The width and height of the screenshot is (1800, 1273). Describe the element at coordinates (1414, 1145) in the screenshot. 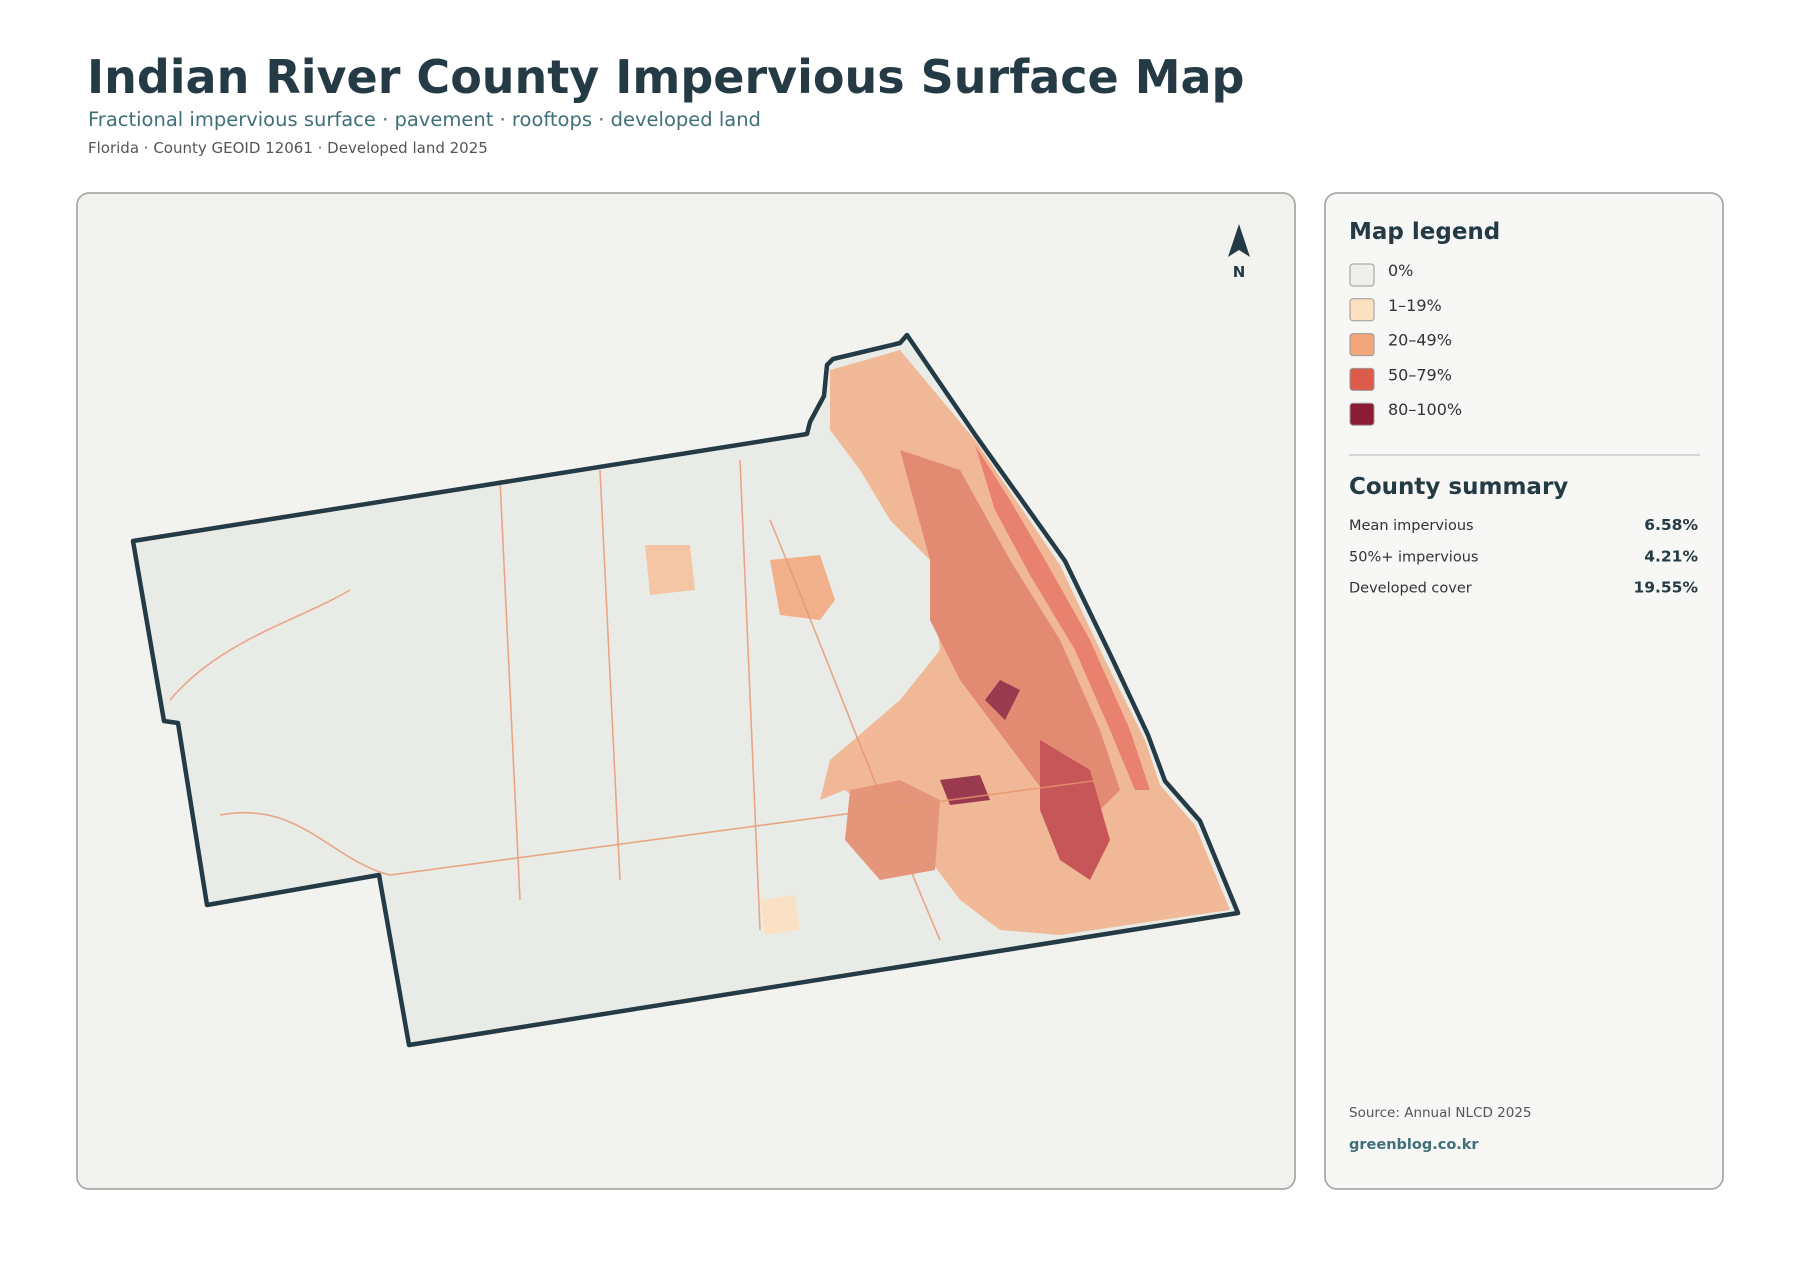

I see `site: greenblog.co.kr` at that location.